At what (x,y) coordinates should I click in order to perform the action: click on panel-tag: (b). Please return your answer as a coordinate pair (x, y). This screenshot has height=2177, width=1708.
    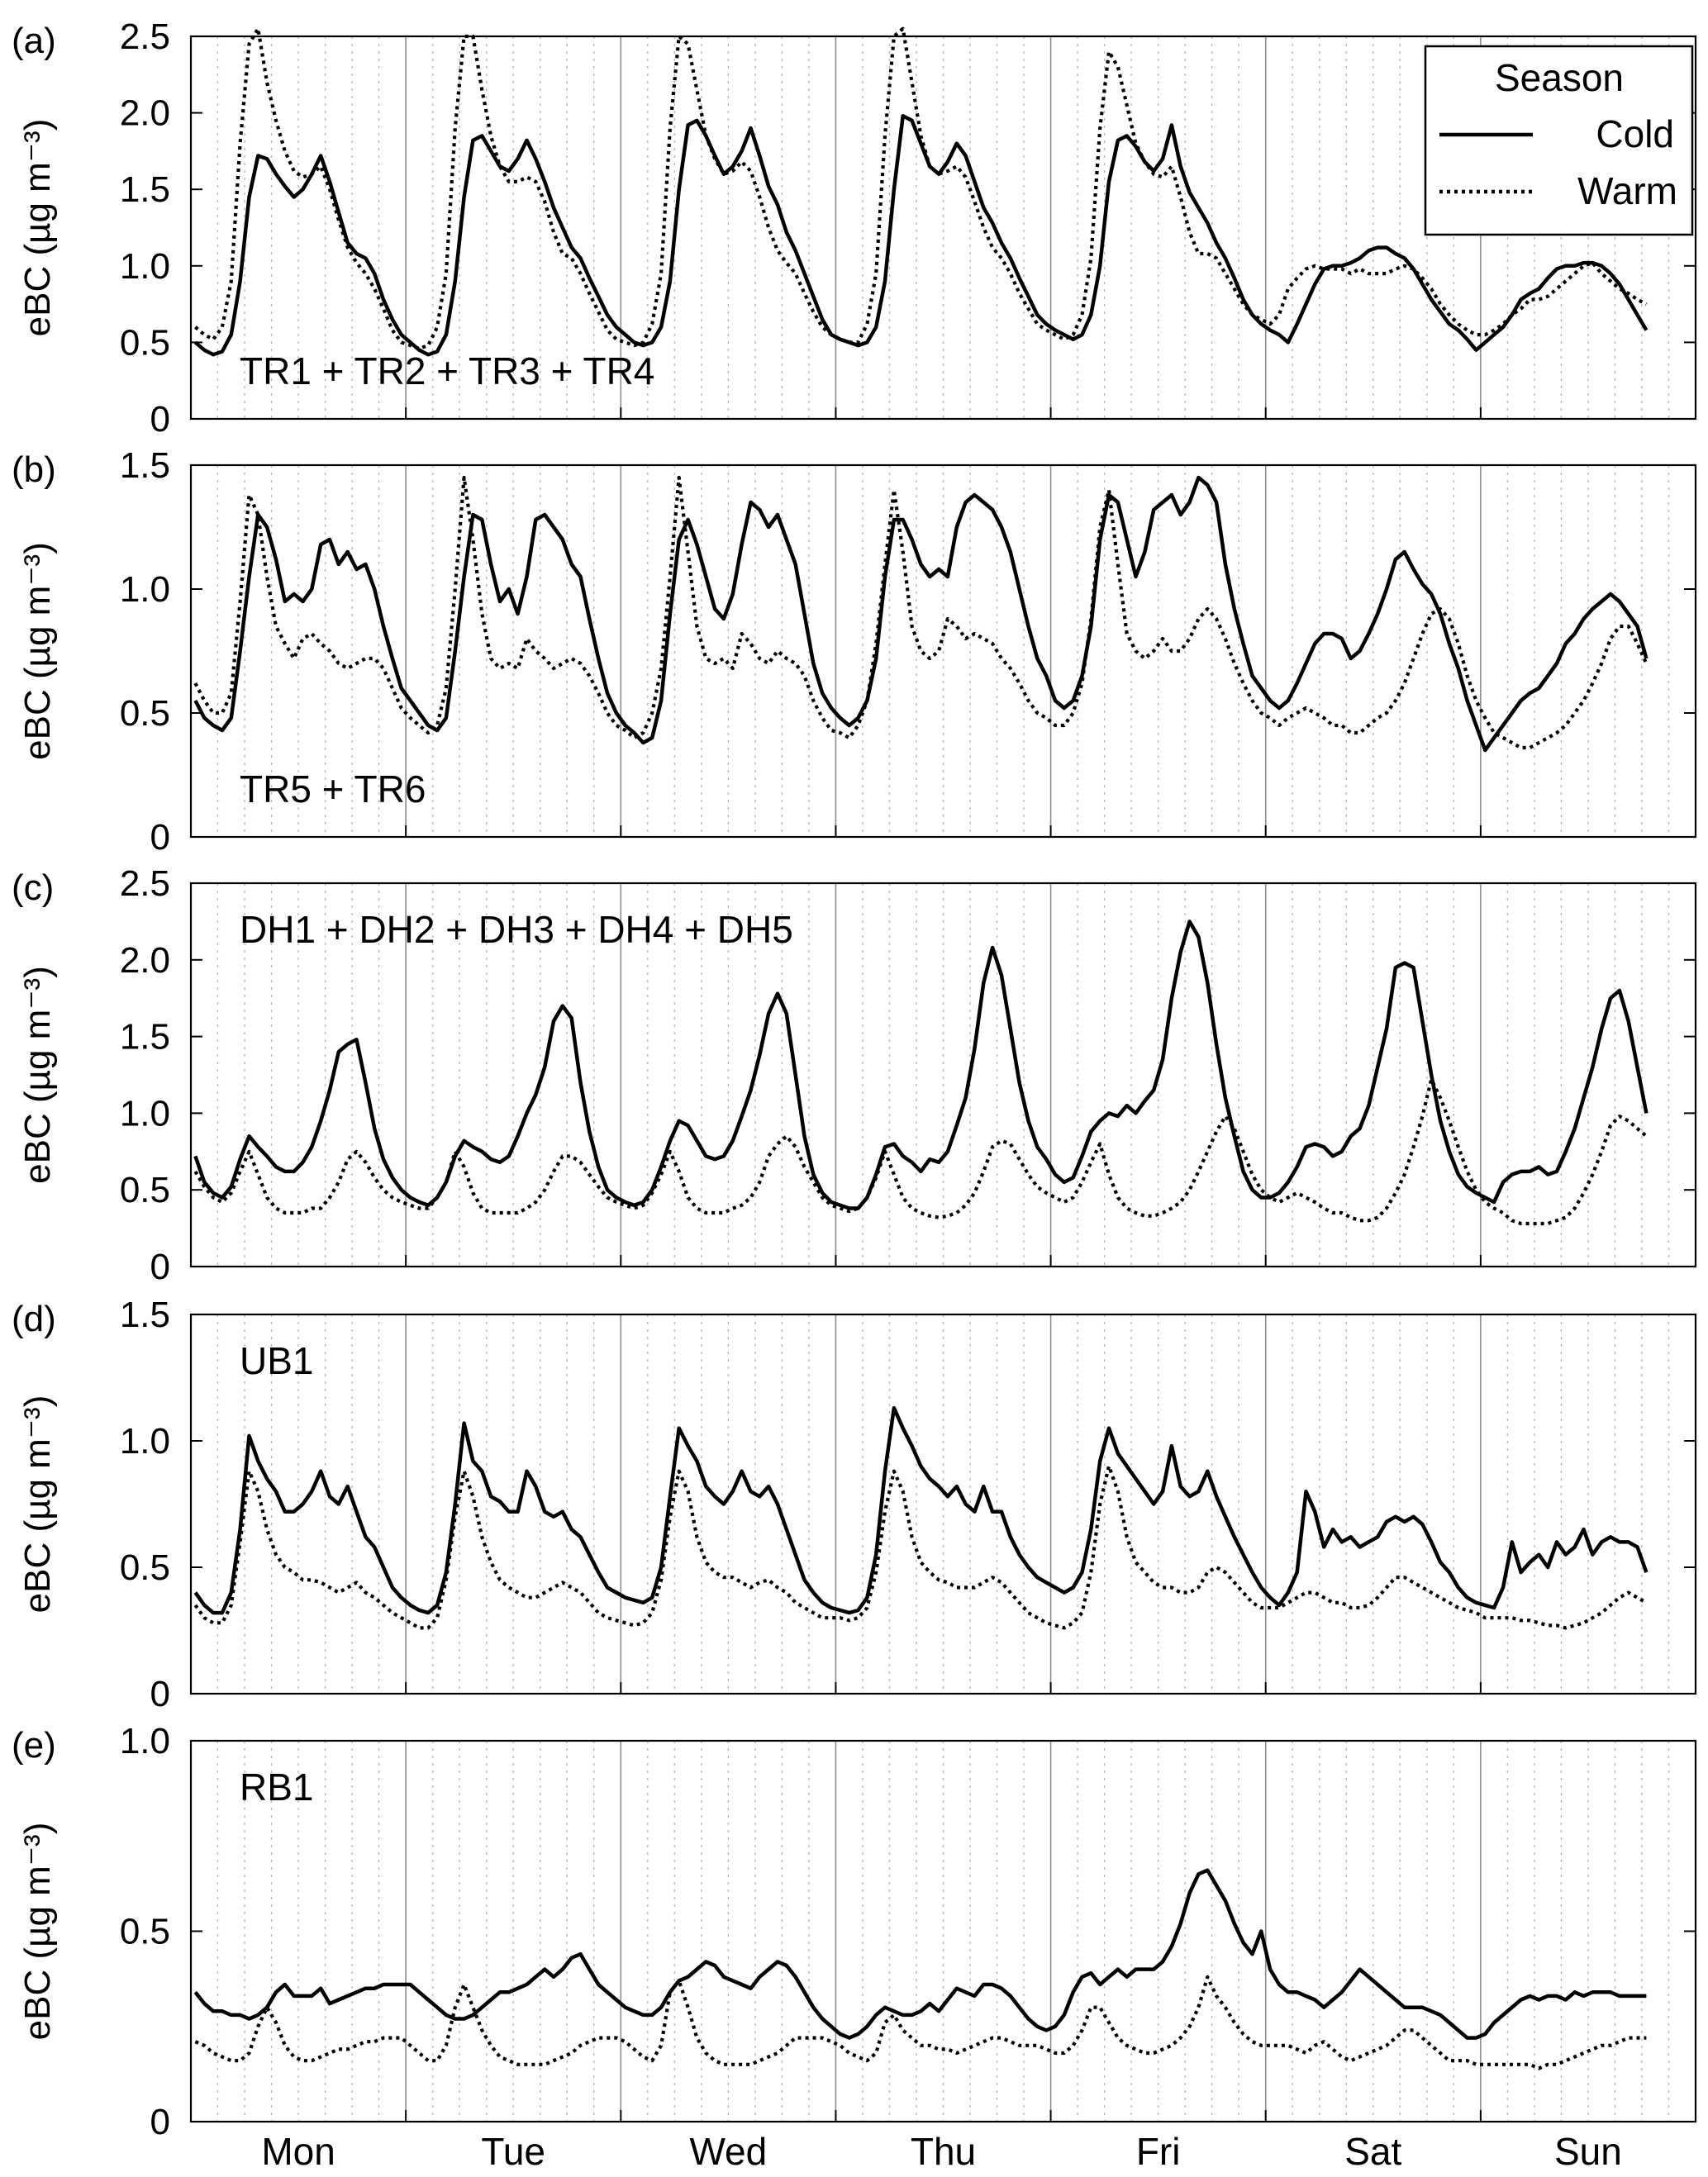
    Looking at the image, I should click on (34, 469).